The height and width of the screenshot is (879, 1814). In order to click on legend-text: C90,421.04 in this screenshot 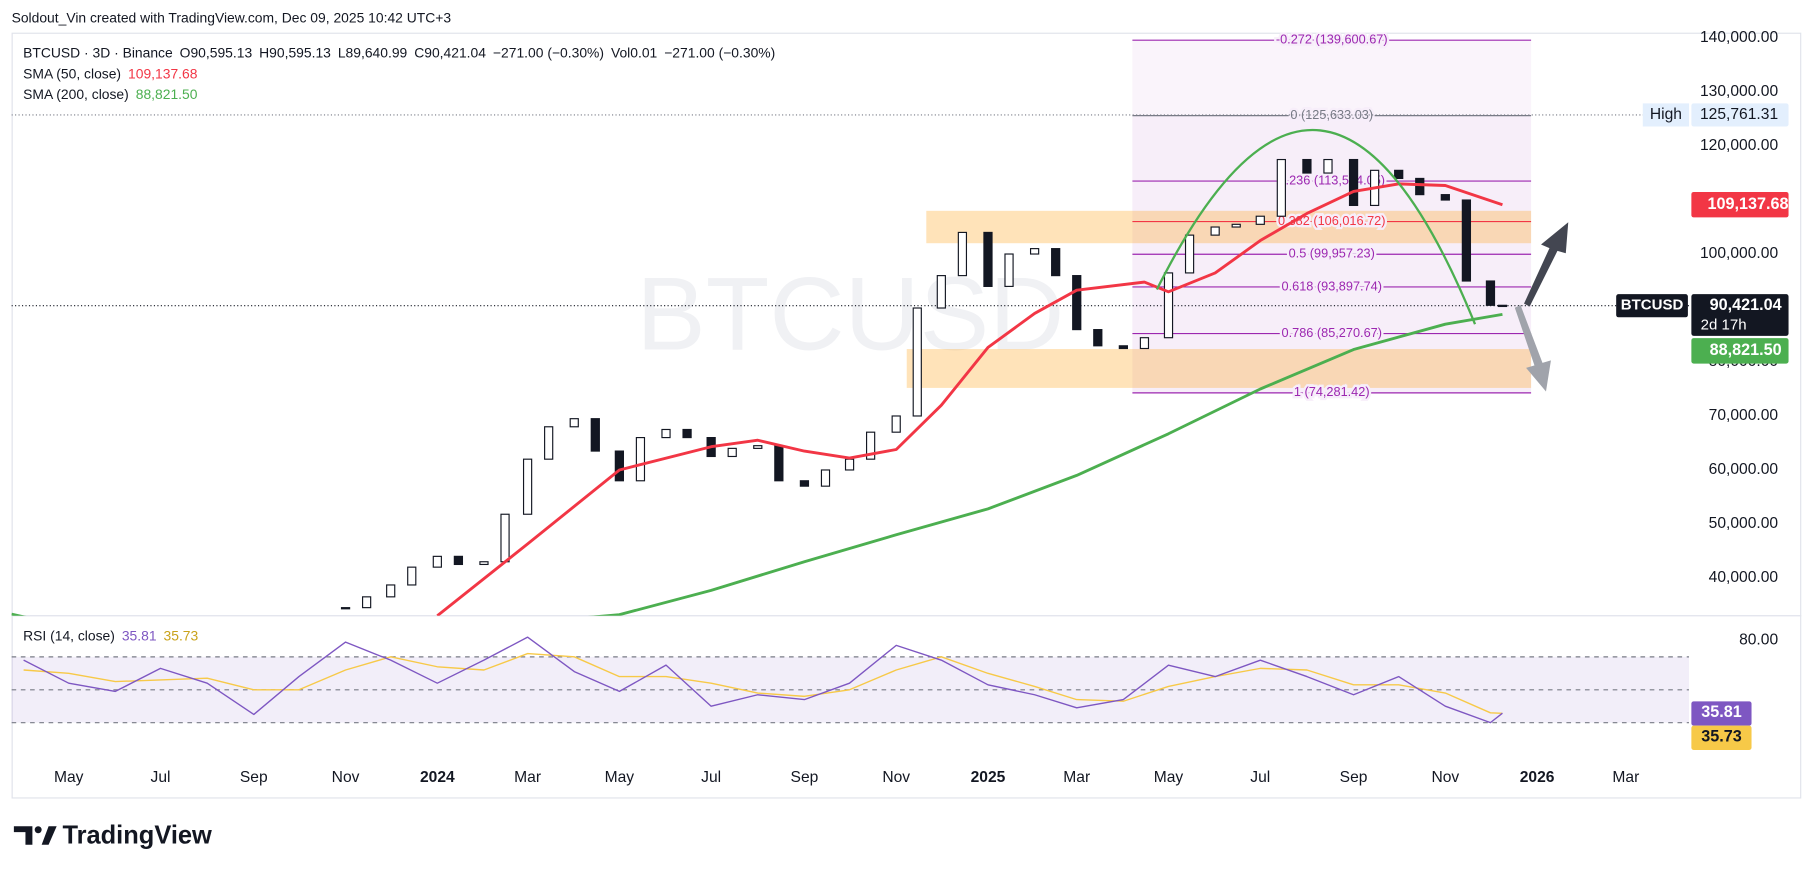, I will do `click(450, 52)`.